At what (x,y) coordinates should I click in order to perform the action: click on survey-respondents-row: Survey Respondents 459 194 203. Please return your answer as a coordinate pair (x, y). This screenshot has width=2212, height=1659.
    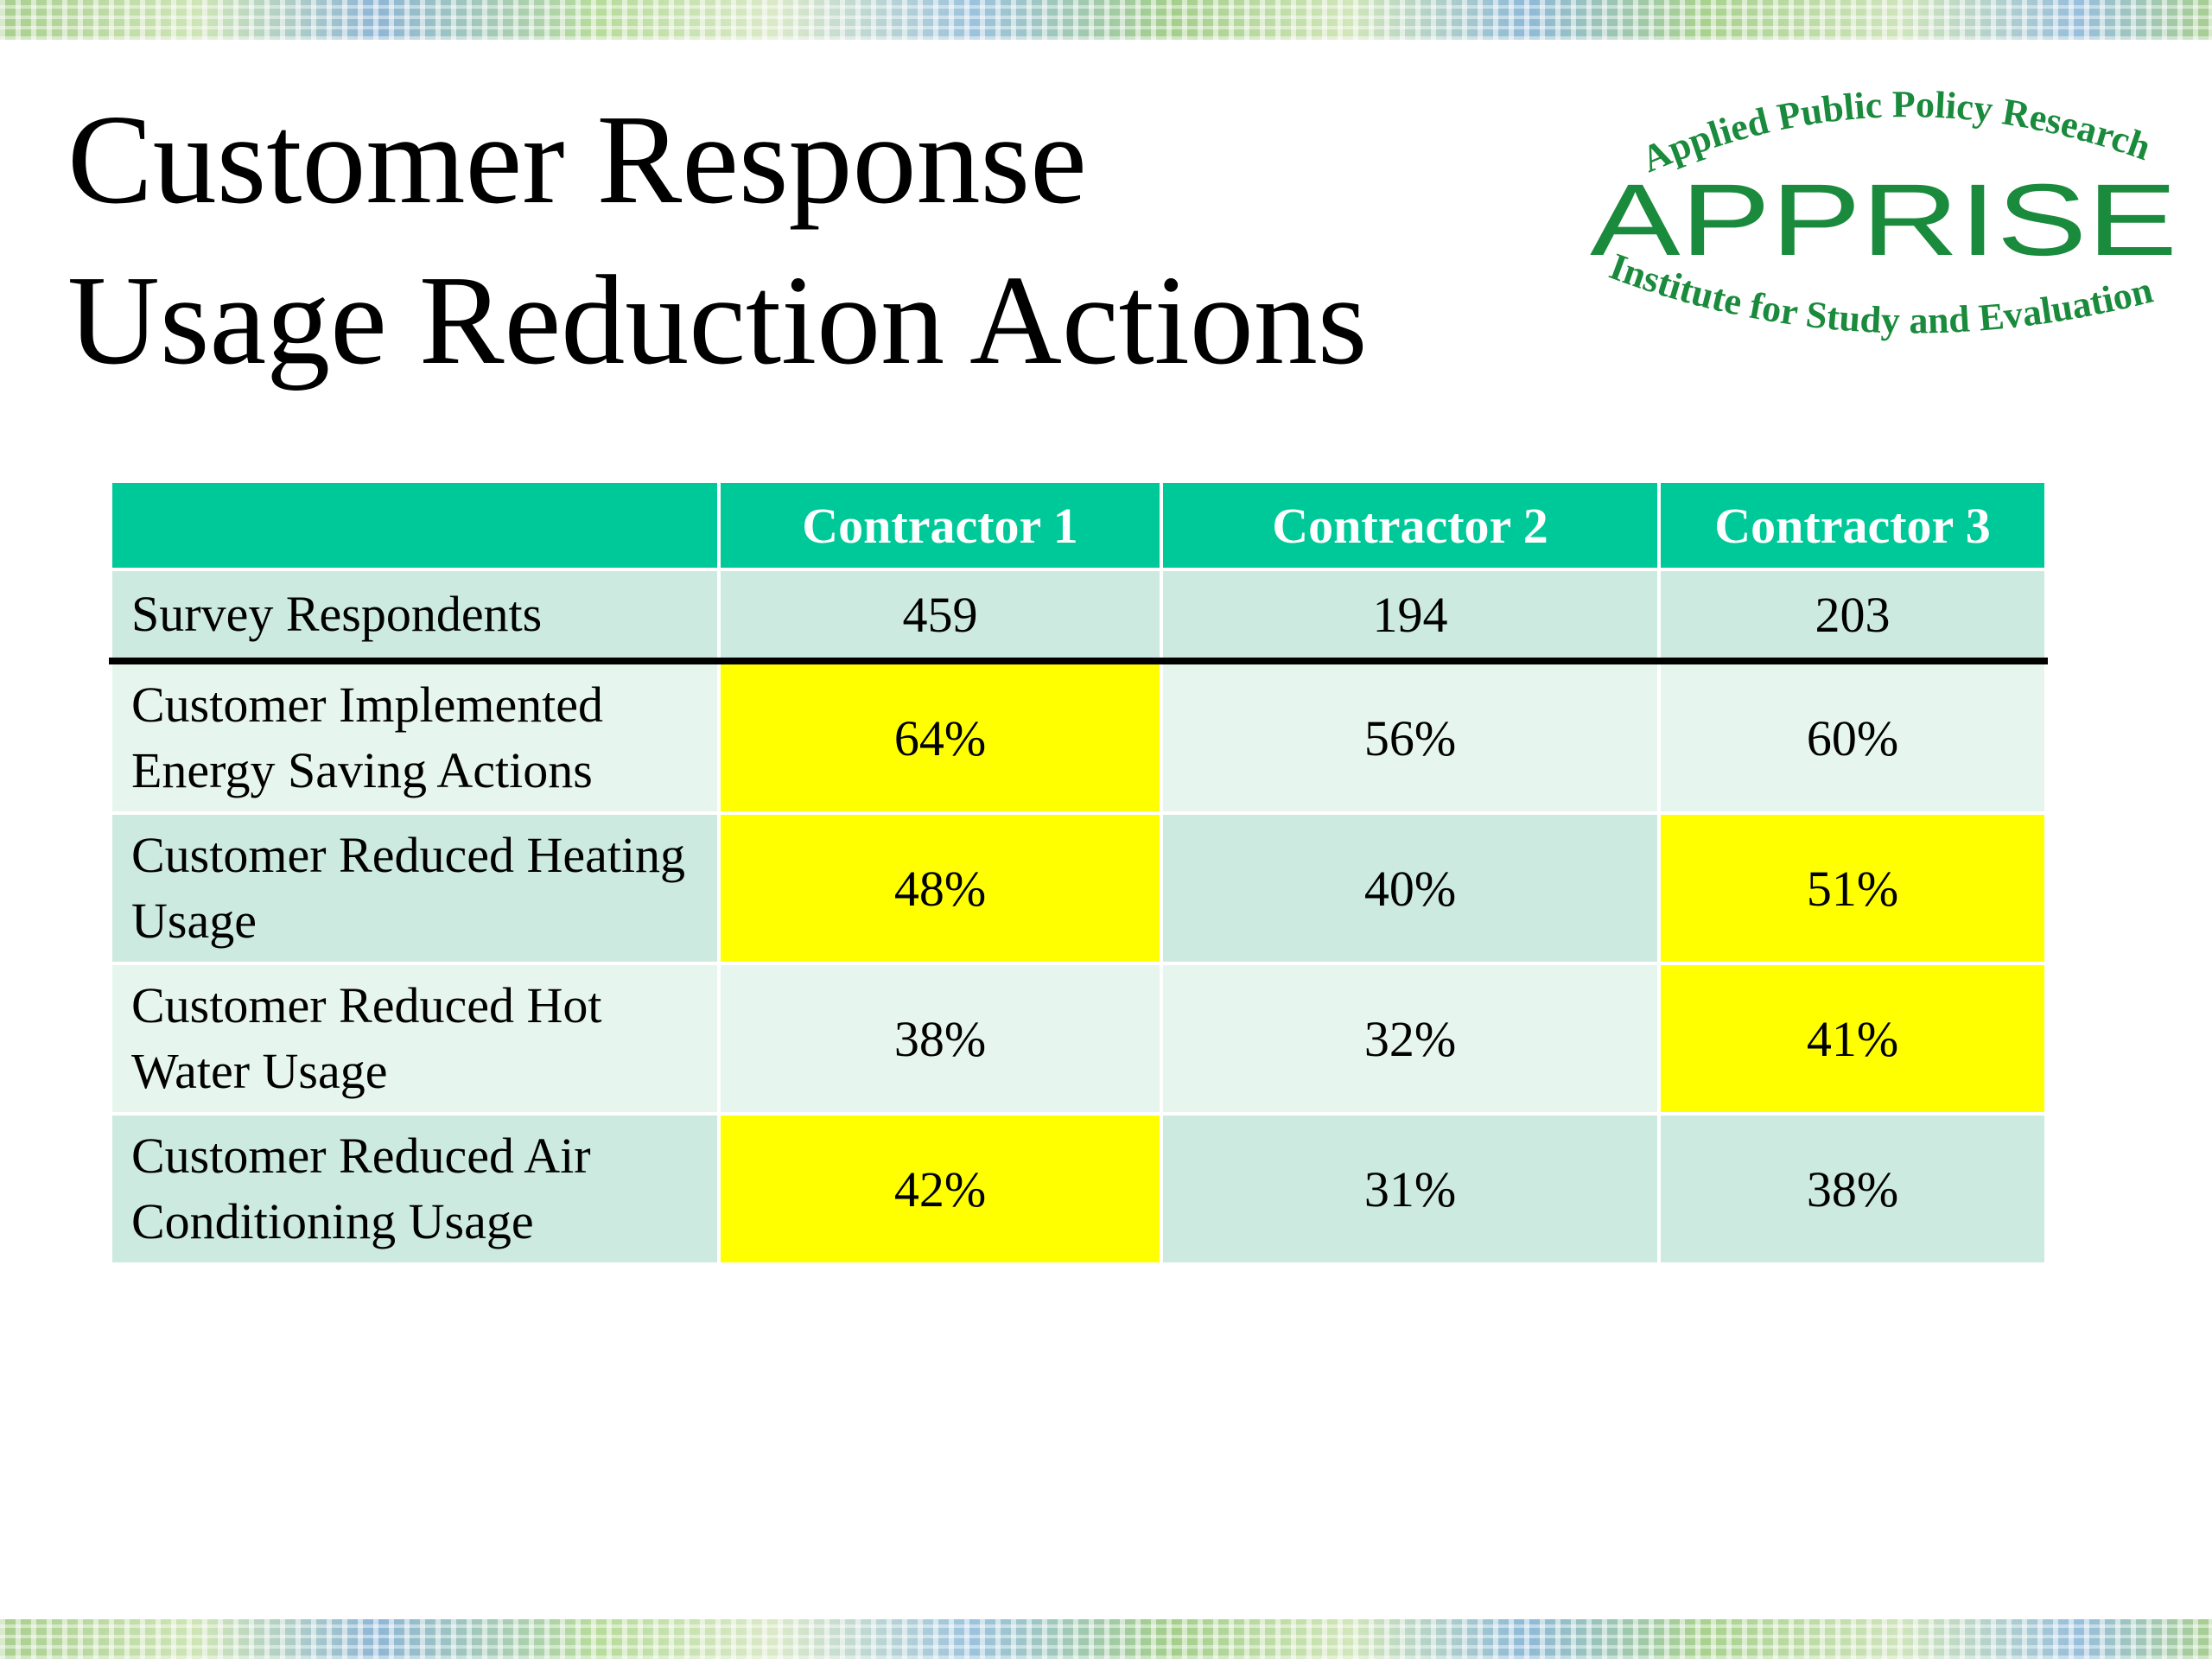
    Looking at the image, I should click on (1078, 616).